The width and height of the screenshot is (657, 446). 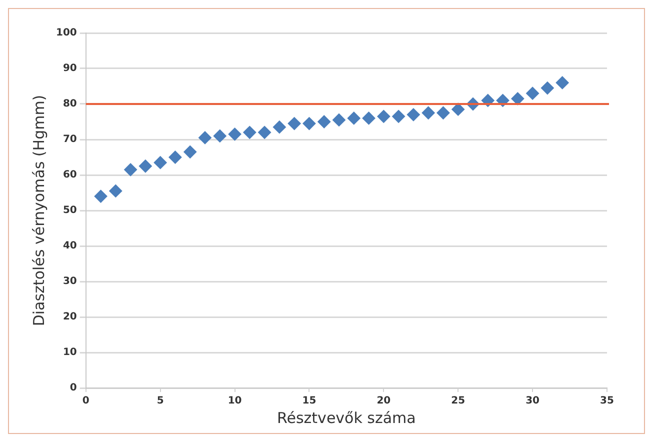 I want to click on x-tick-label: 25, so click(x=458, y=401).